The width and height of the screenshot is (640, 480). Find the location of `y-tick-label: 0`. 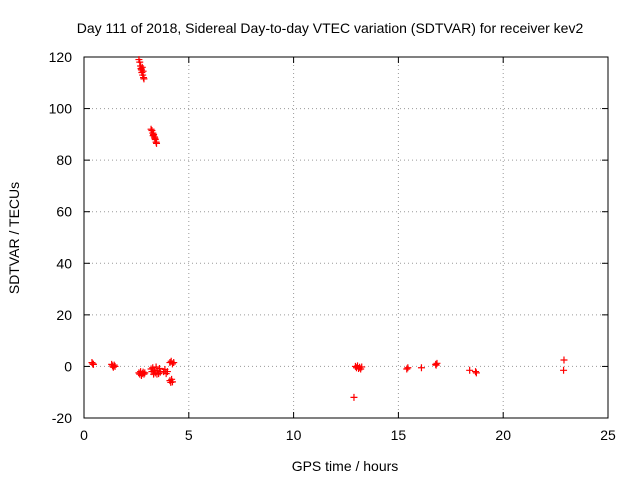

y-tick-label: 0 is located at coordinates (68, 366).